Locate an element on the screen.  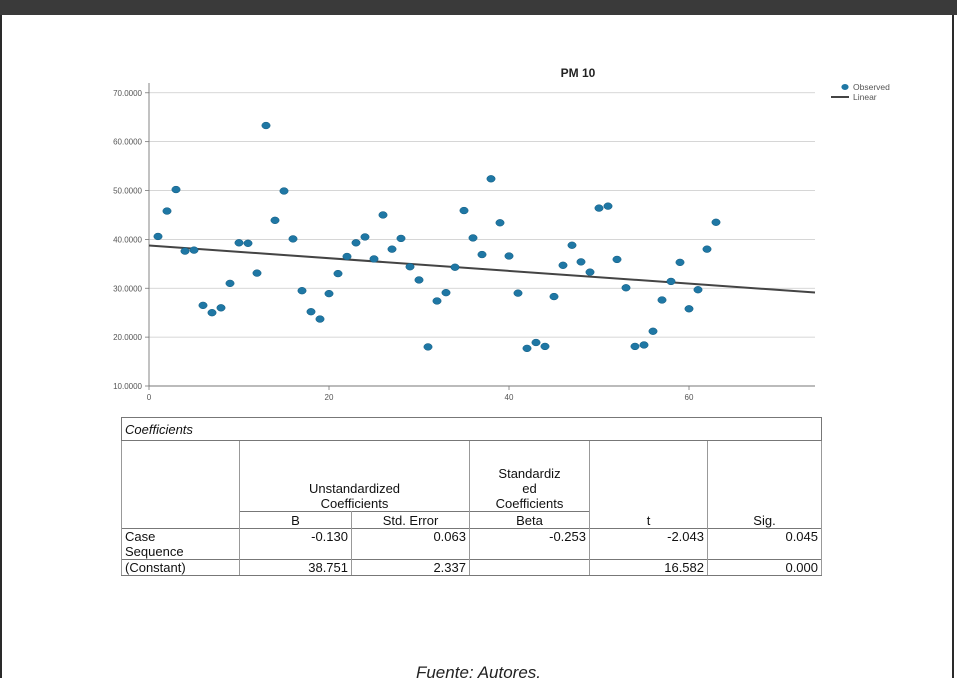
y-tick-label: 50.0000 is located at coordinates (127, 191).